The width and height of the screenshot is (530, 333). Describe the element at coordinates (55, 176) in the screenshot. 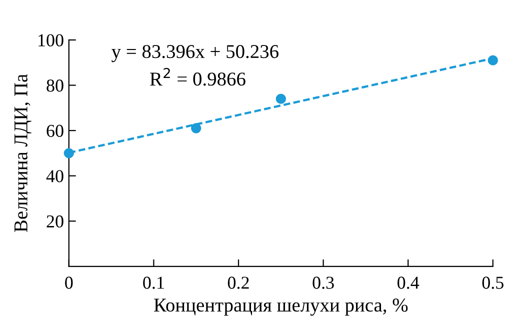

I see `y-tick-label: 40` at that location.